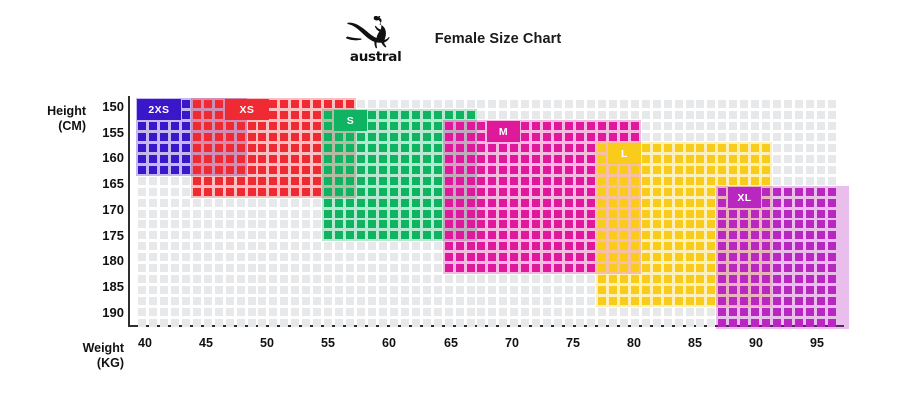 This screenshot has width=900, height=414. I want to click on austral-logo: austral, so click(376, 40).